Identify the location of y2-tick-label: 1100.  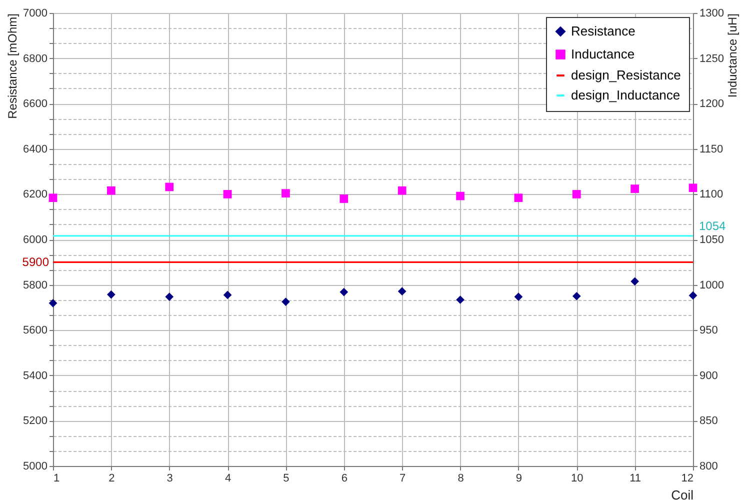
(712, 194).